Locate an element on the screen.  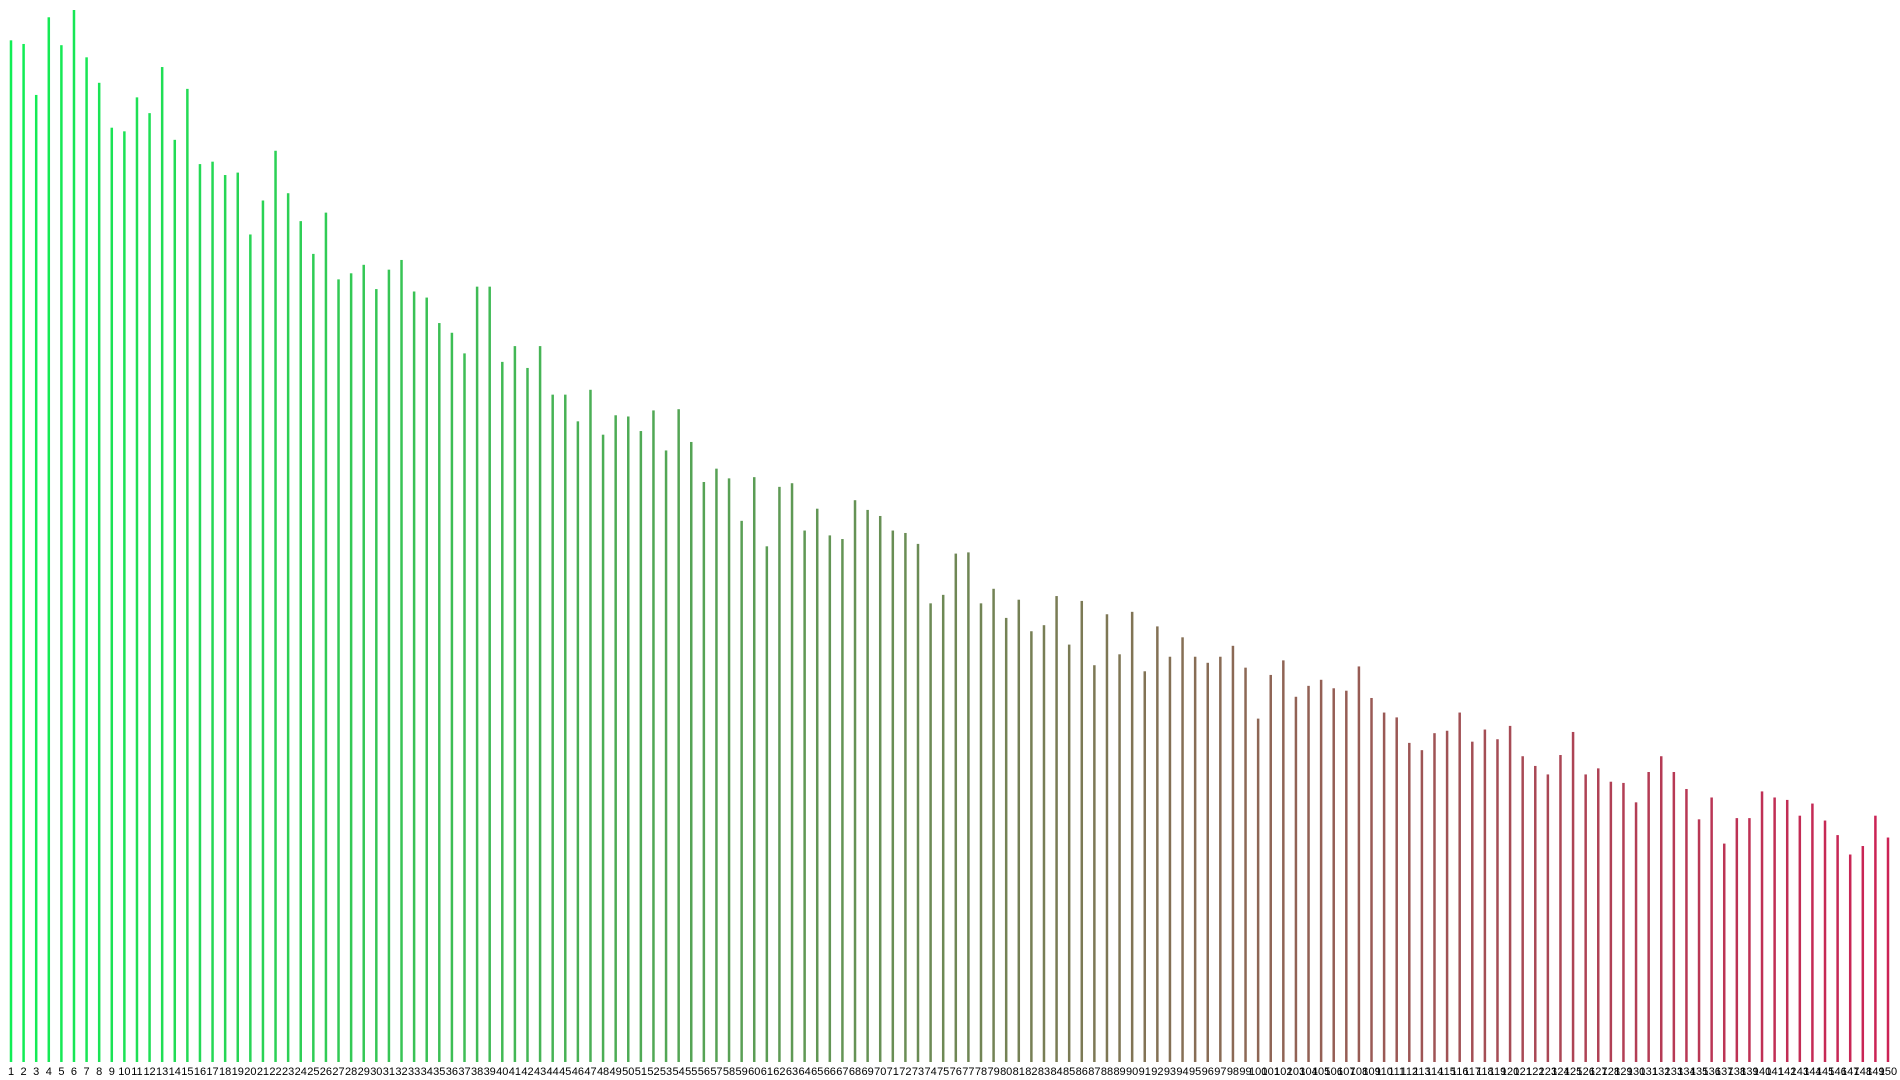
x-tick-label: 44 is located at coordinates (553, 1072).